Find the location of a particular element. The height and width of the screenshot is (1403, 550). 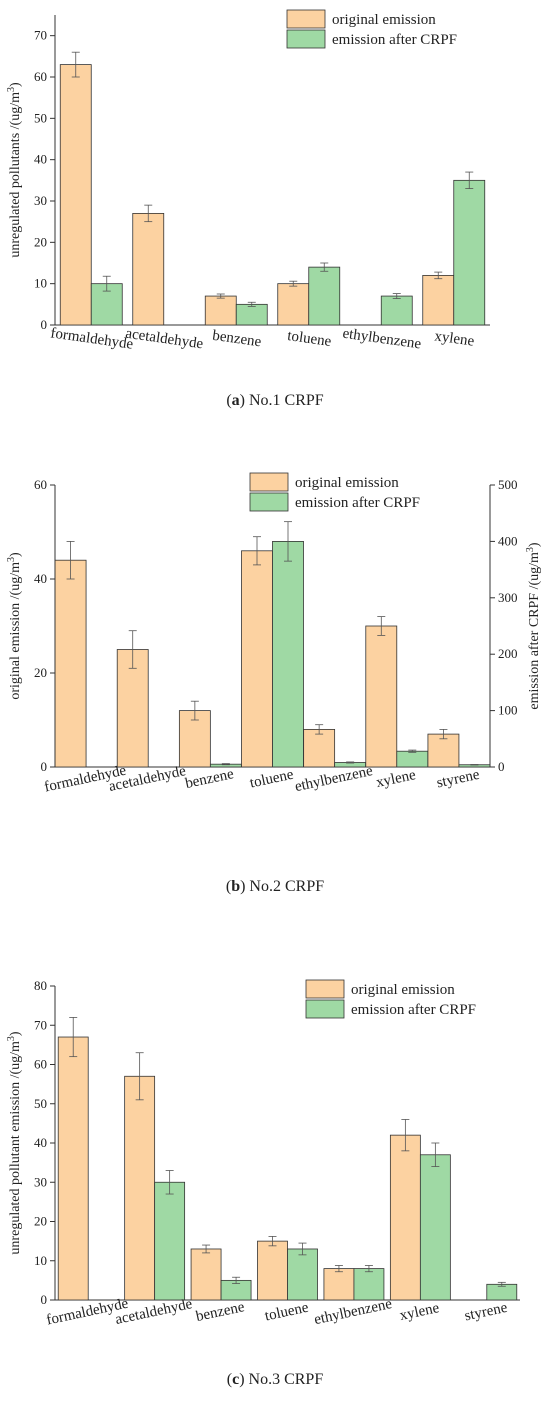

y-right-tick-label: 500 is located at coordinates (508, 484).